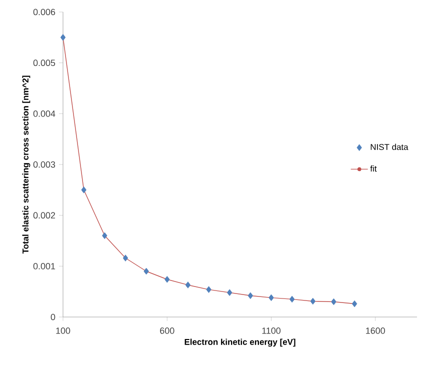  Describe the element at coordinates (63, 331) in the screenshot. I see `x-tick-label: 100` at that location.